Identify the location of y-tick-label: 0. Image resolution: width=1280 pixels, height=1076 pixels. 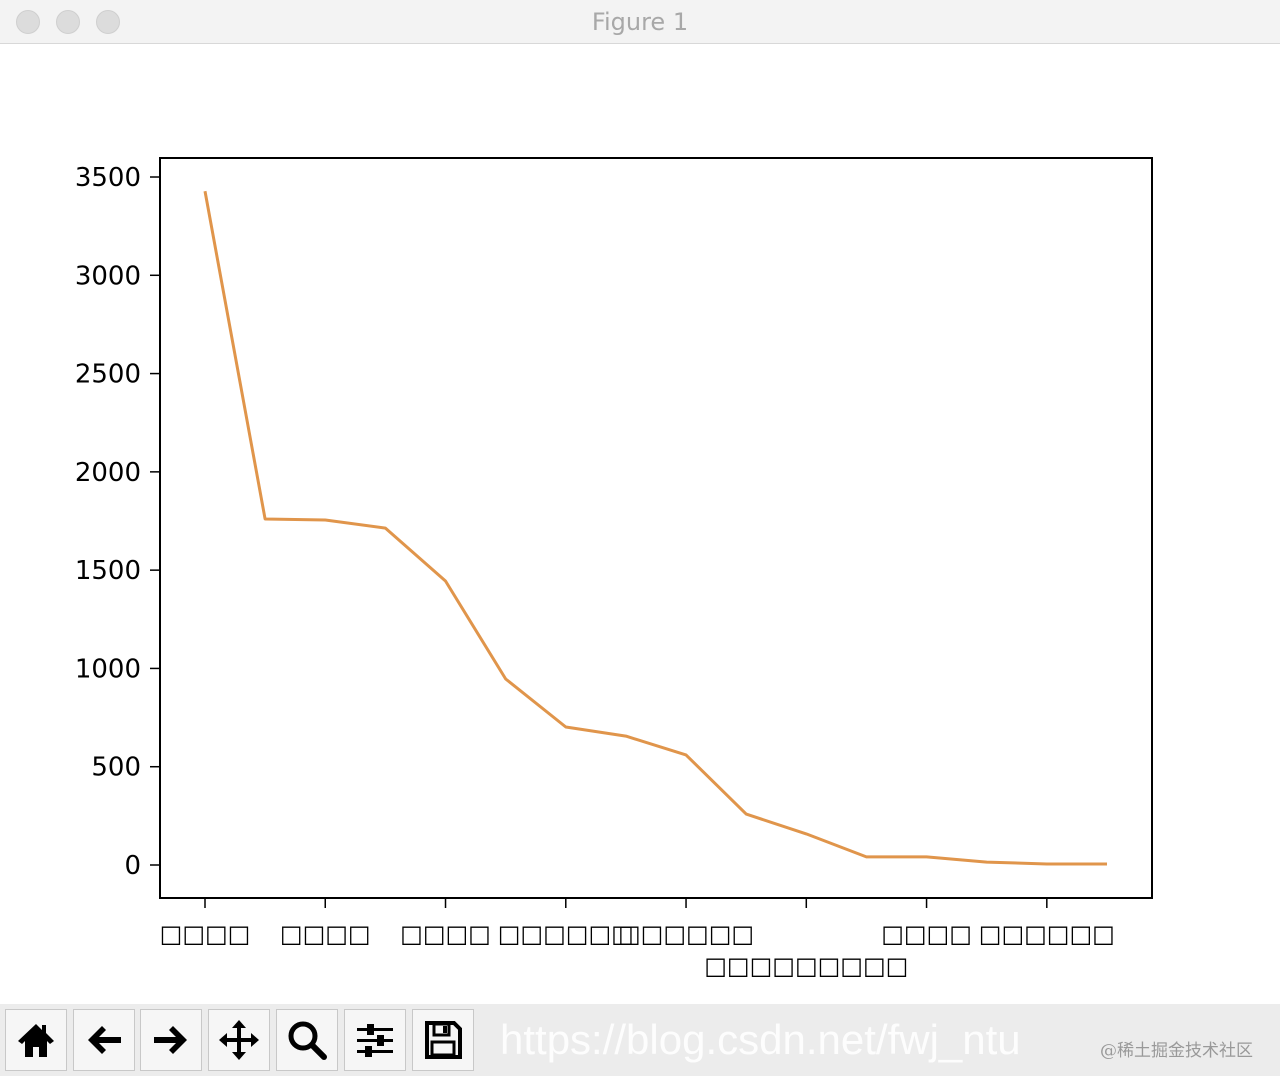
(132, 866).